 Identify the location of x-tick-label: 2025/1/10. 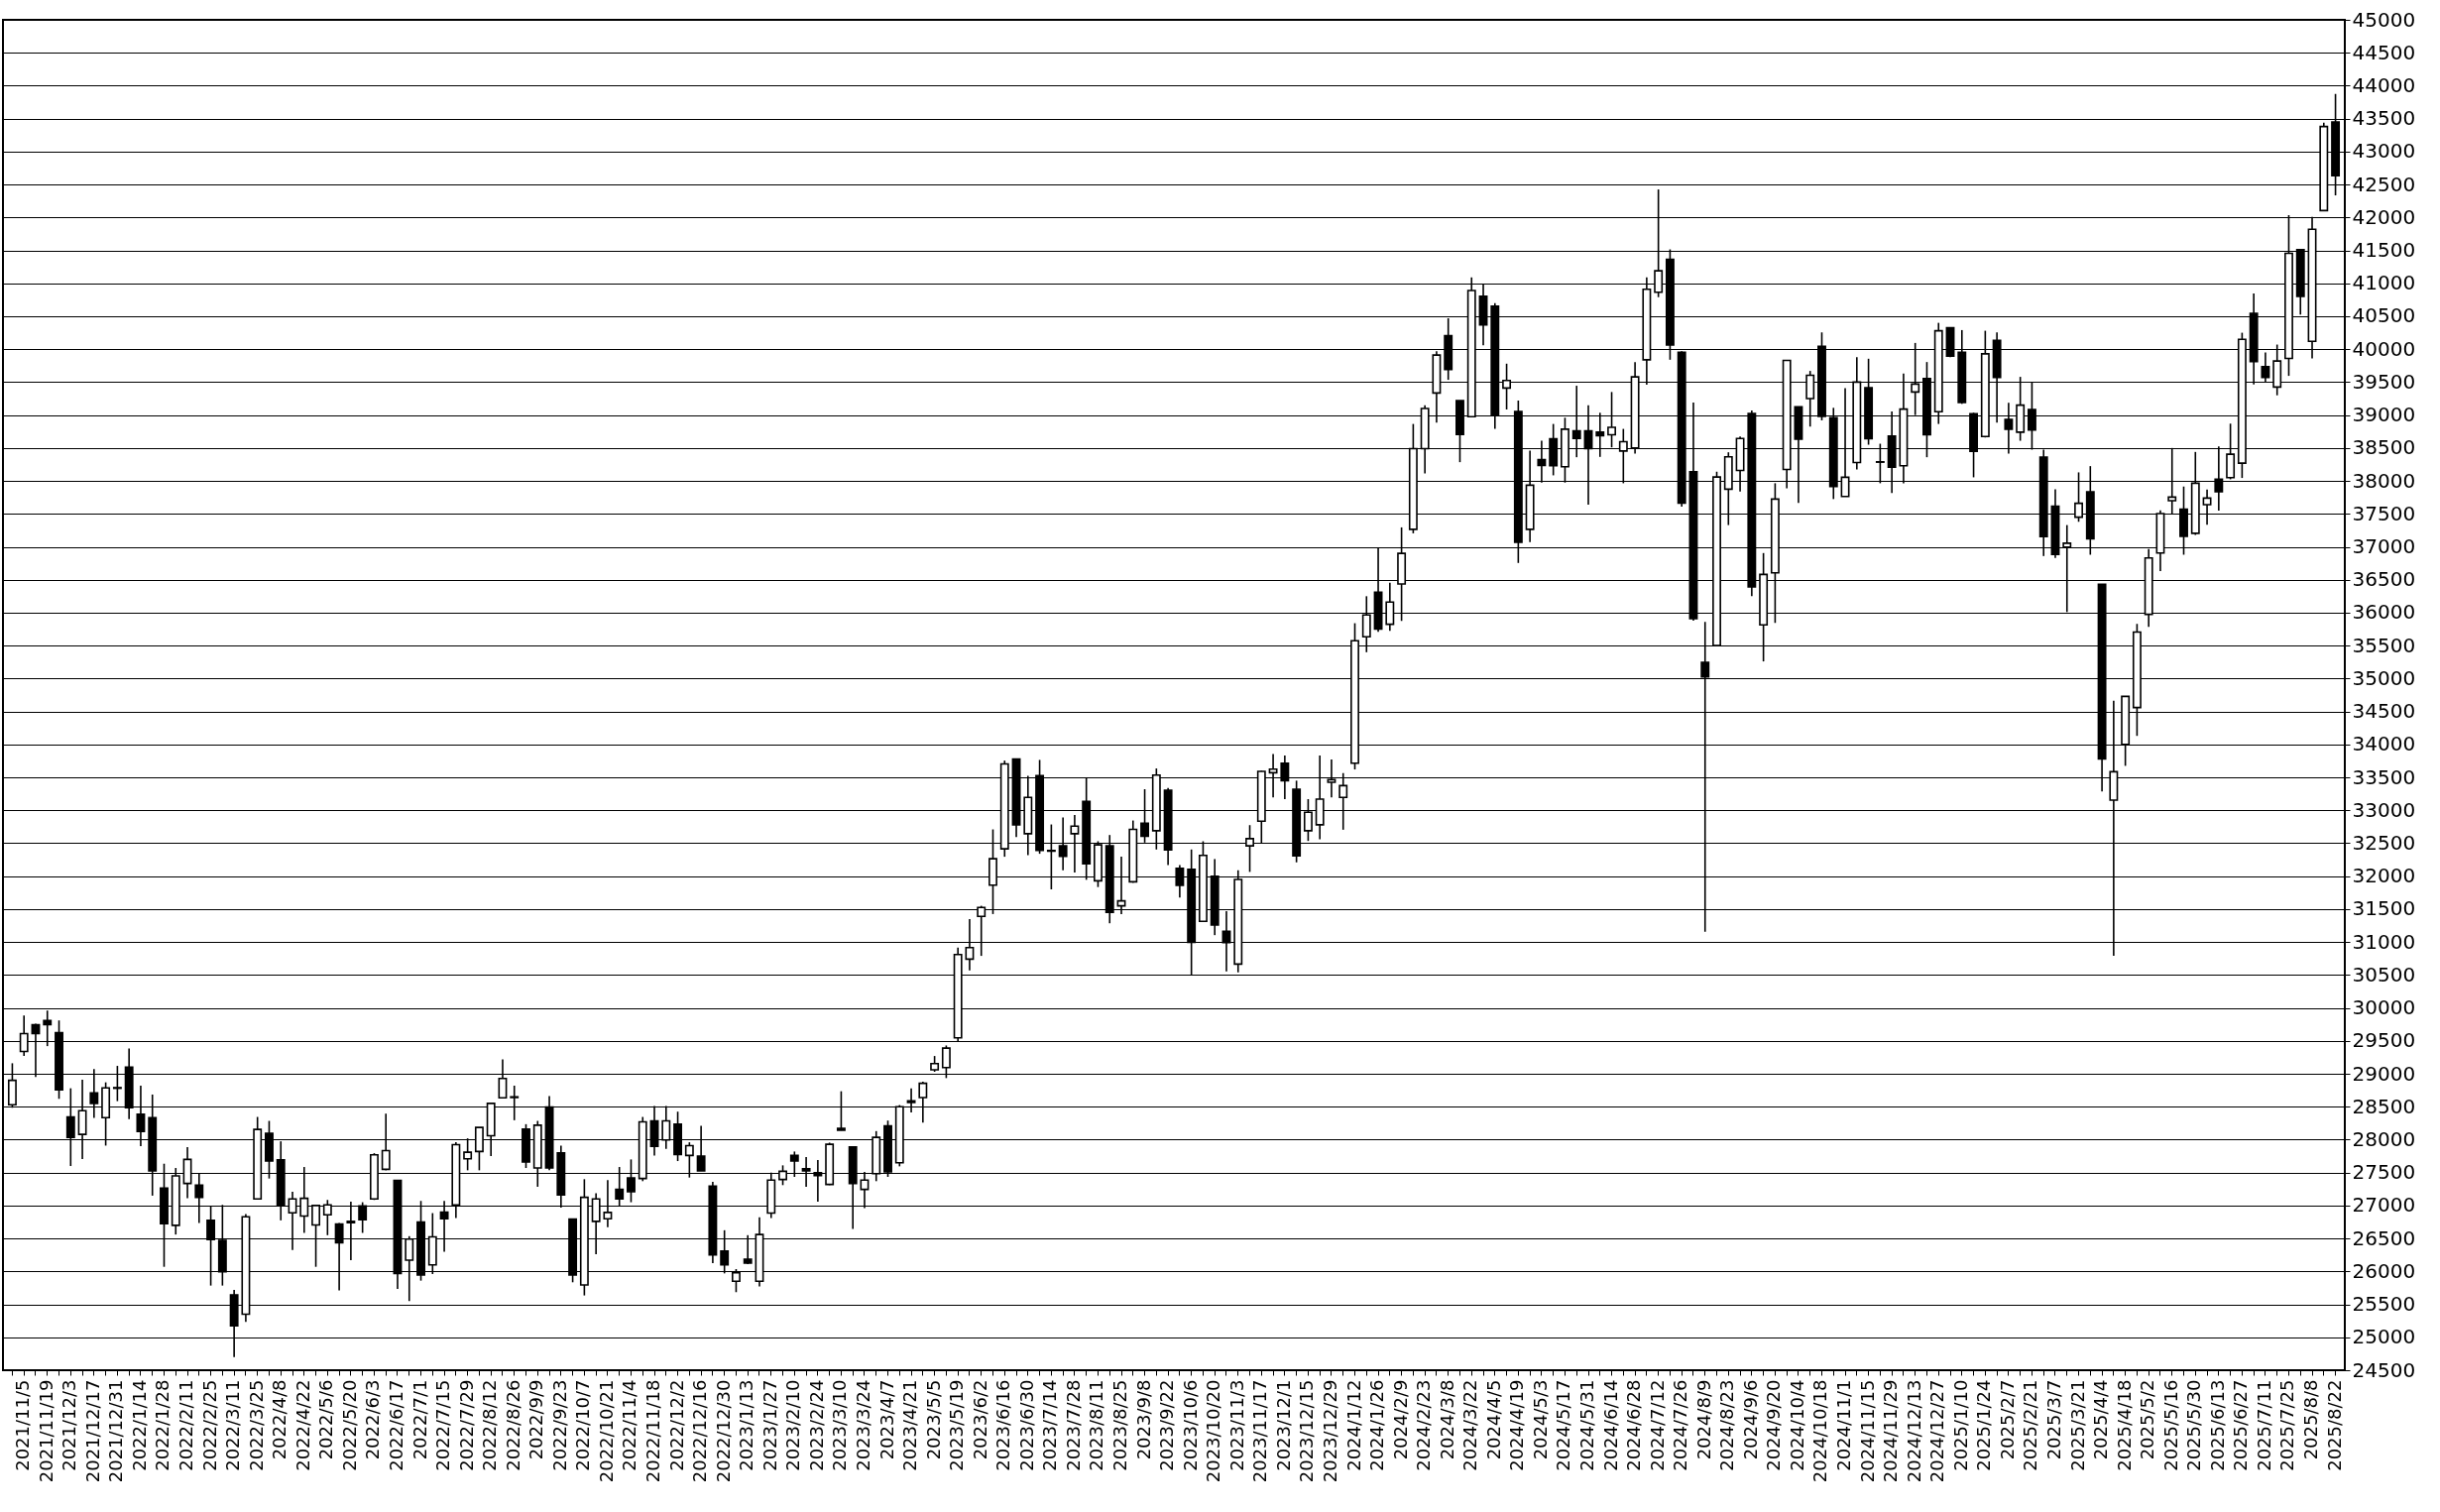
(1960, 1425).